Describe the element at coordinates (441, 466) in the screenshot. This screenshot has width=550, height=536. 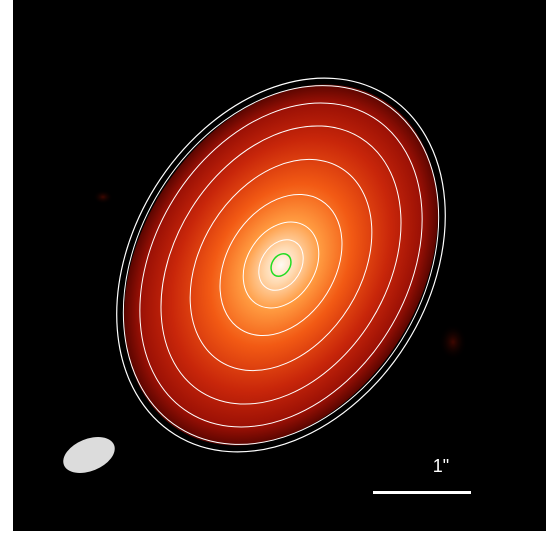
I see `scale-bar-label: 1"` at that location.